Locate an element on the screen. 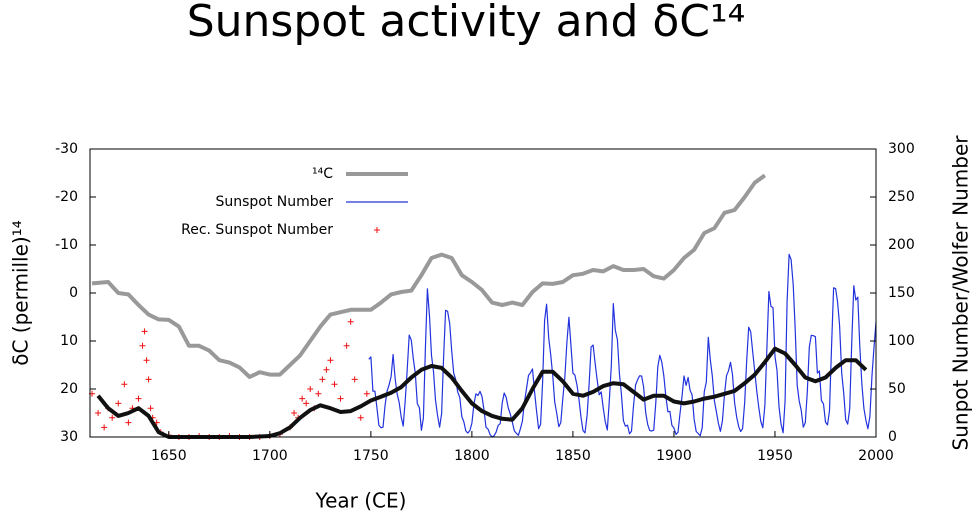 This screenshot has height=519, width=976. y2-tick-label: 100 is located at coordinates (901, 341).